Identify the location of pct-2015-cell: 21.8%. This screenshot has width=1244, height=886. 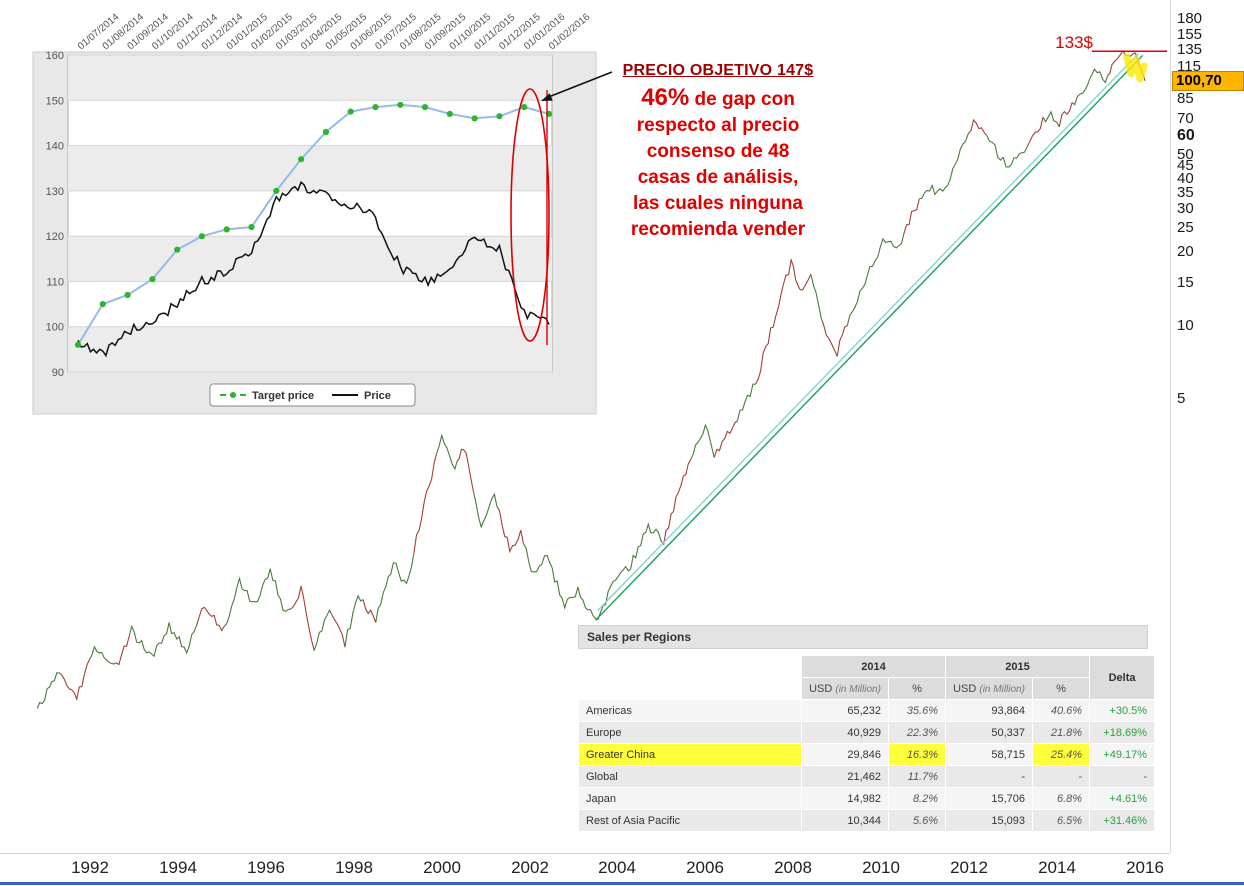
(1061, 732).